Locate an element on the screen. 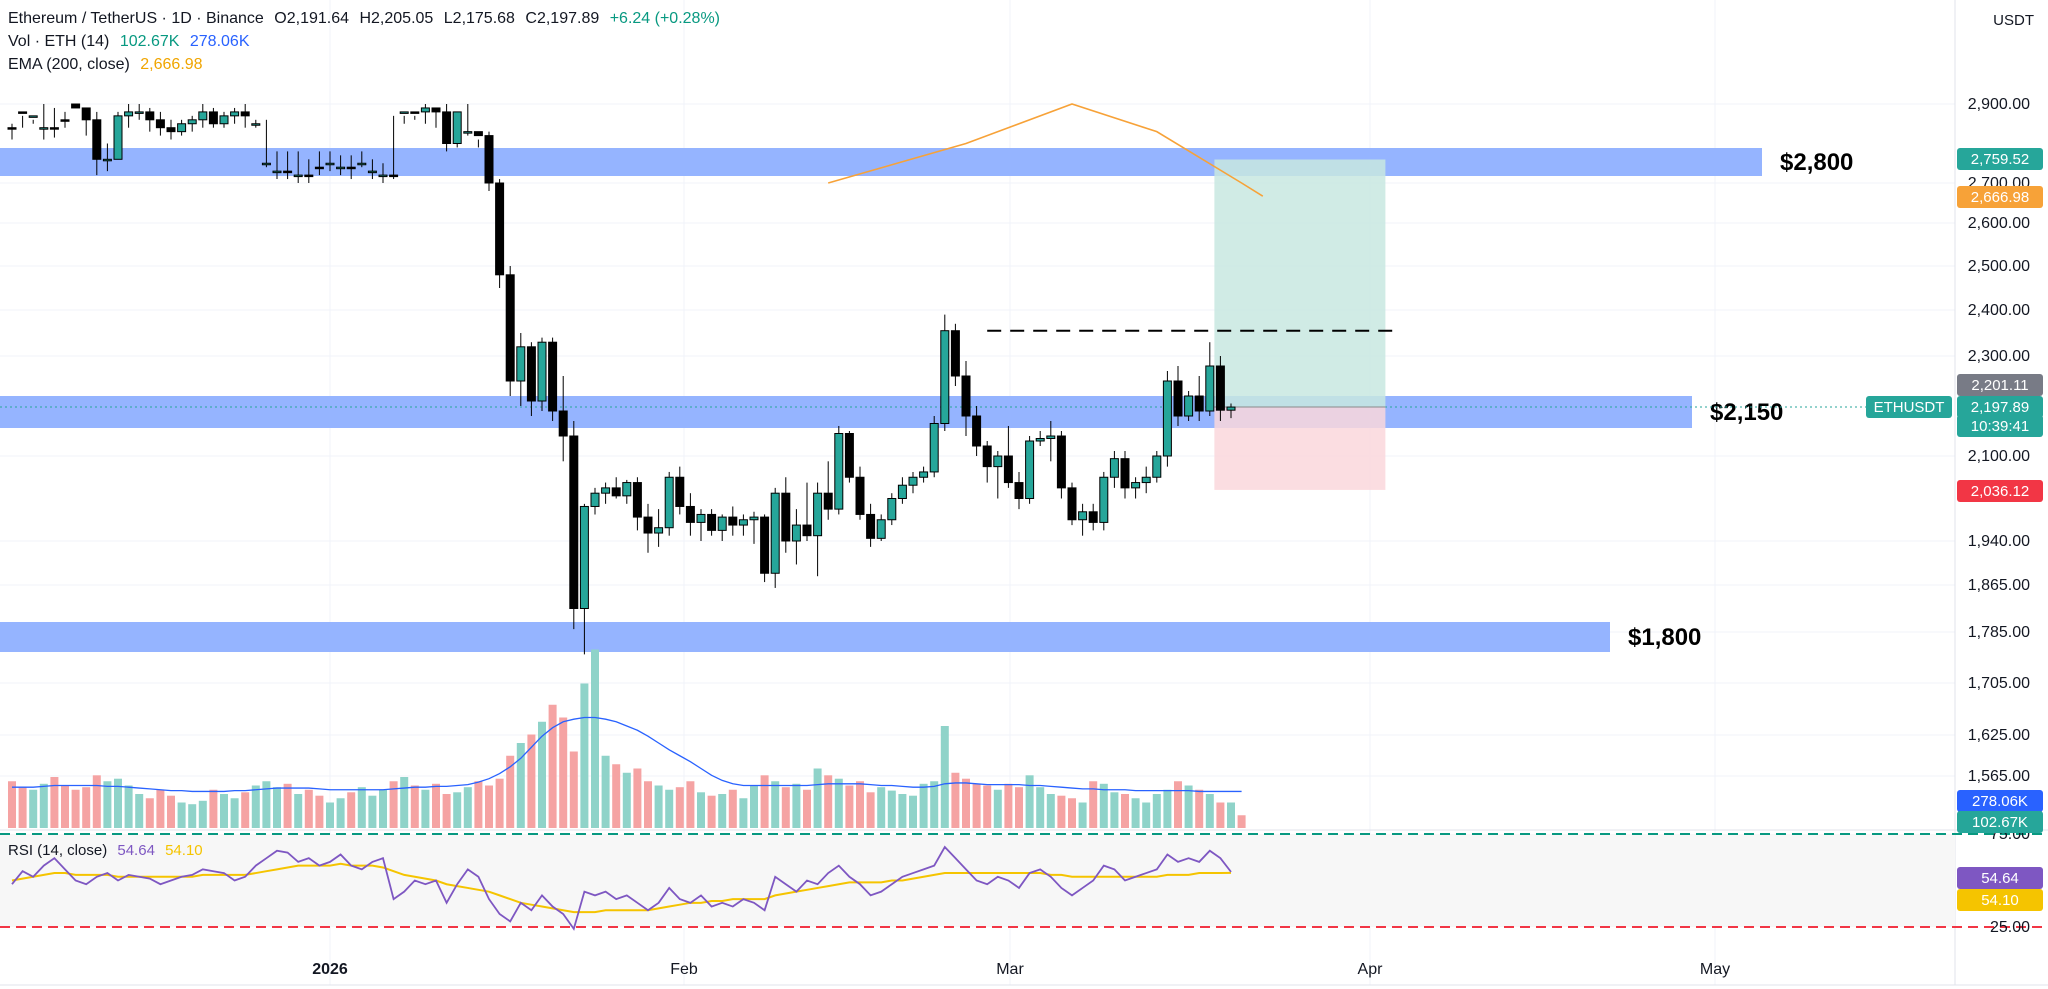 Image resolution: width=2048 pixels, height=989 pixels. stop-price-badge-bg is located at coordinates (2000, 491).